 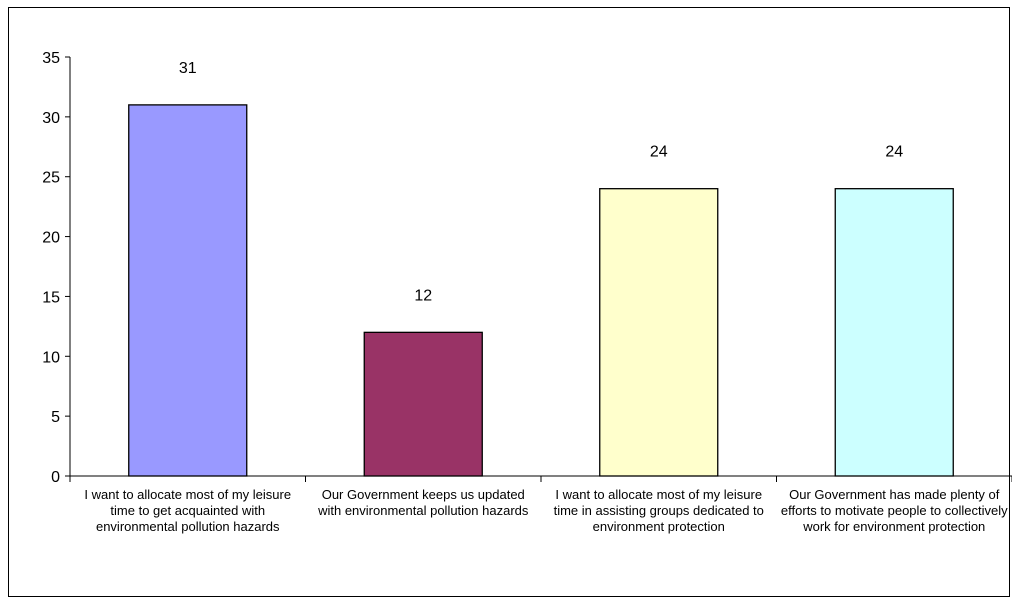 I want to click on y-tick-label: 15, so click(x=51, y=297).